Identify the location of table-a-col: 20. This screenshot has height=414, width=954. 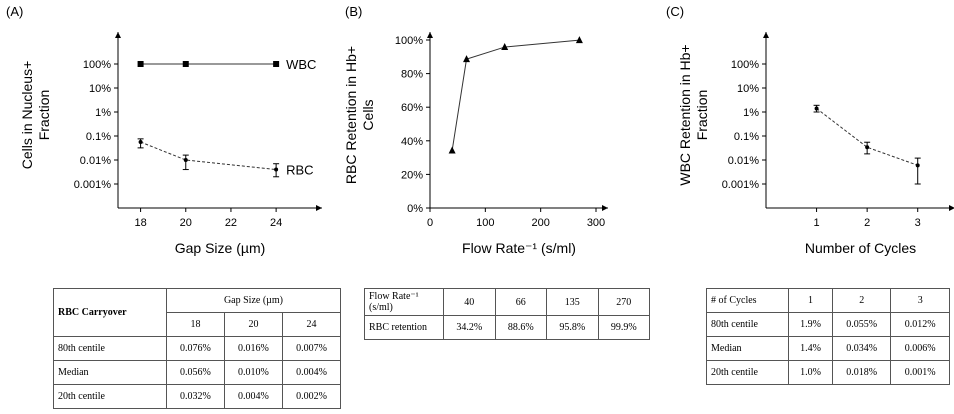
(253, 325).